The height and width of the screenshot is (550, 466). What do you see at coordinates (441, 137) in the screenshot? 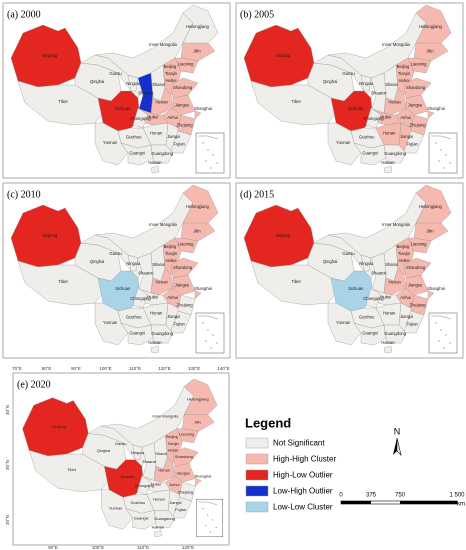
I see `inset-coast` at bounding box center [441, 137].